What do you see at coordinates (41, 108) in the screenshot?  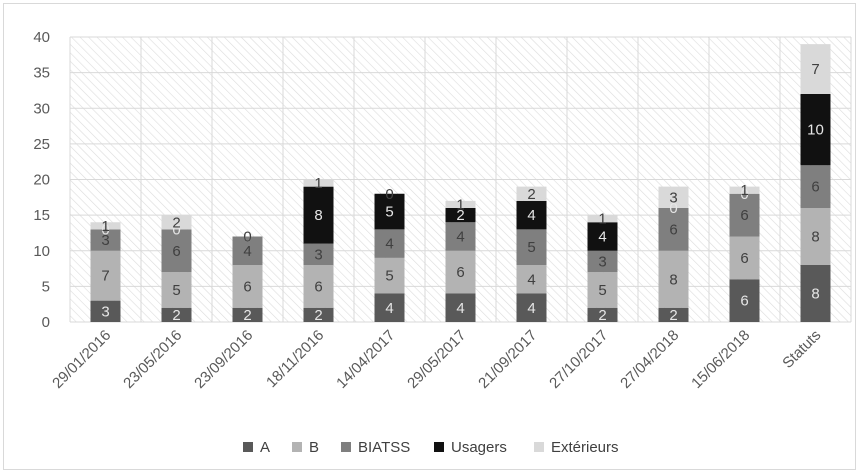 I see `y-tick-label: 30` at bounding box center [41, 108].